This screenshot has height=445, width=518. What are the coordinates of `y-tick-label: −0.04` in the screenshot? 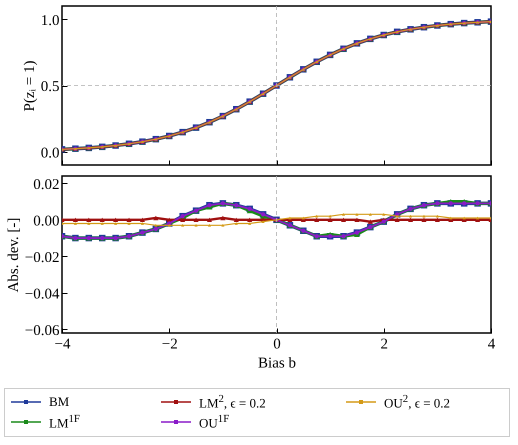 It's located at (42, 294).